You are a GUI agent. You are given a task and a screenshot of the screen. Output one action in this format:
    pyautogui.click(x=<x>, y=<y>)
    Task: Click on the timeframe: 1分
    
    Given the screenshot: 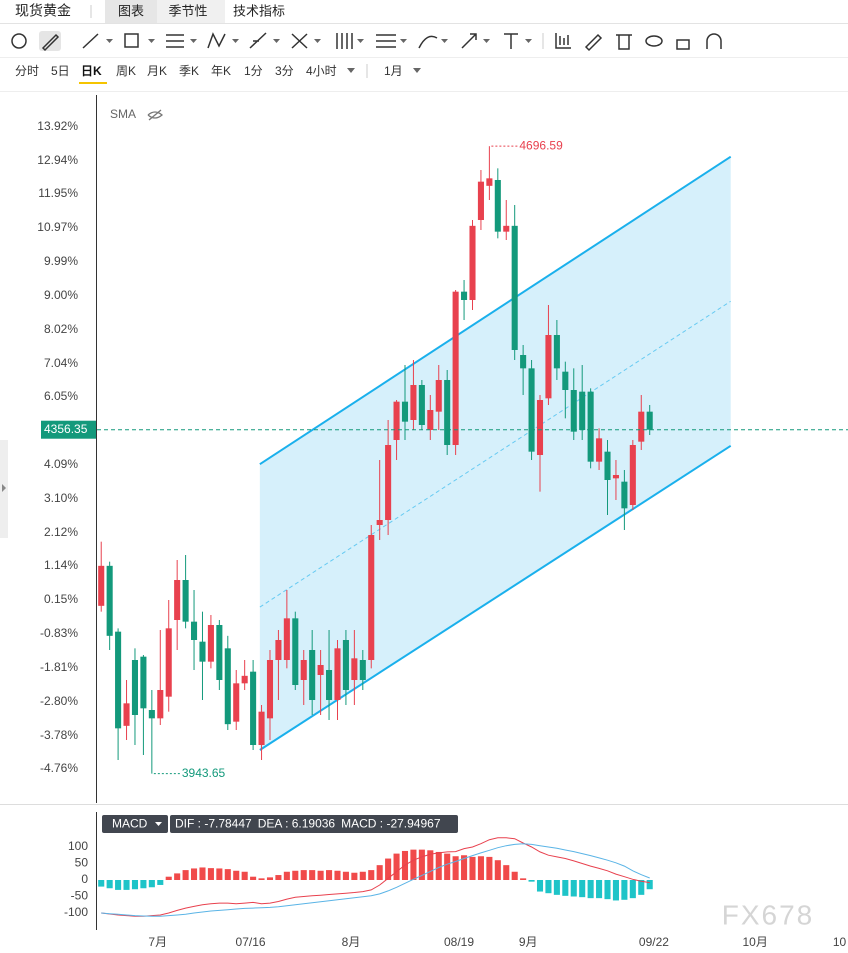 What is the action you would take?
    pyautogui.click(x=253, y=71)
    